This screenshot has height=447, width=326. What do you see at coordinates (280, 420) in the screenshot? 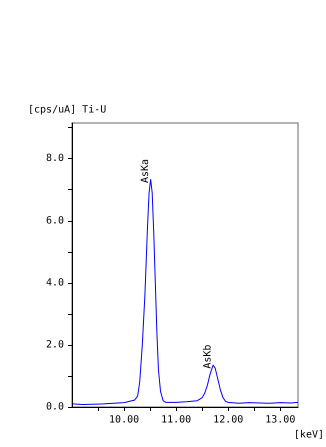
I see `x-tick-label: 13.00` at bounding box center [280, 420].